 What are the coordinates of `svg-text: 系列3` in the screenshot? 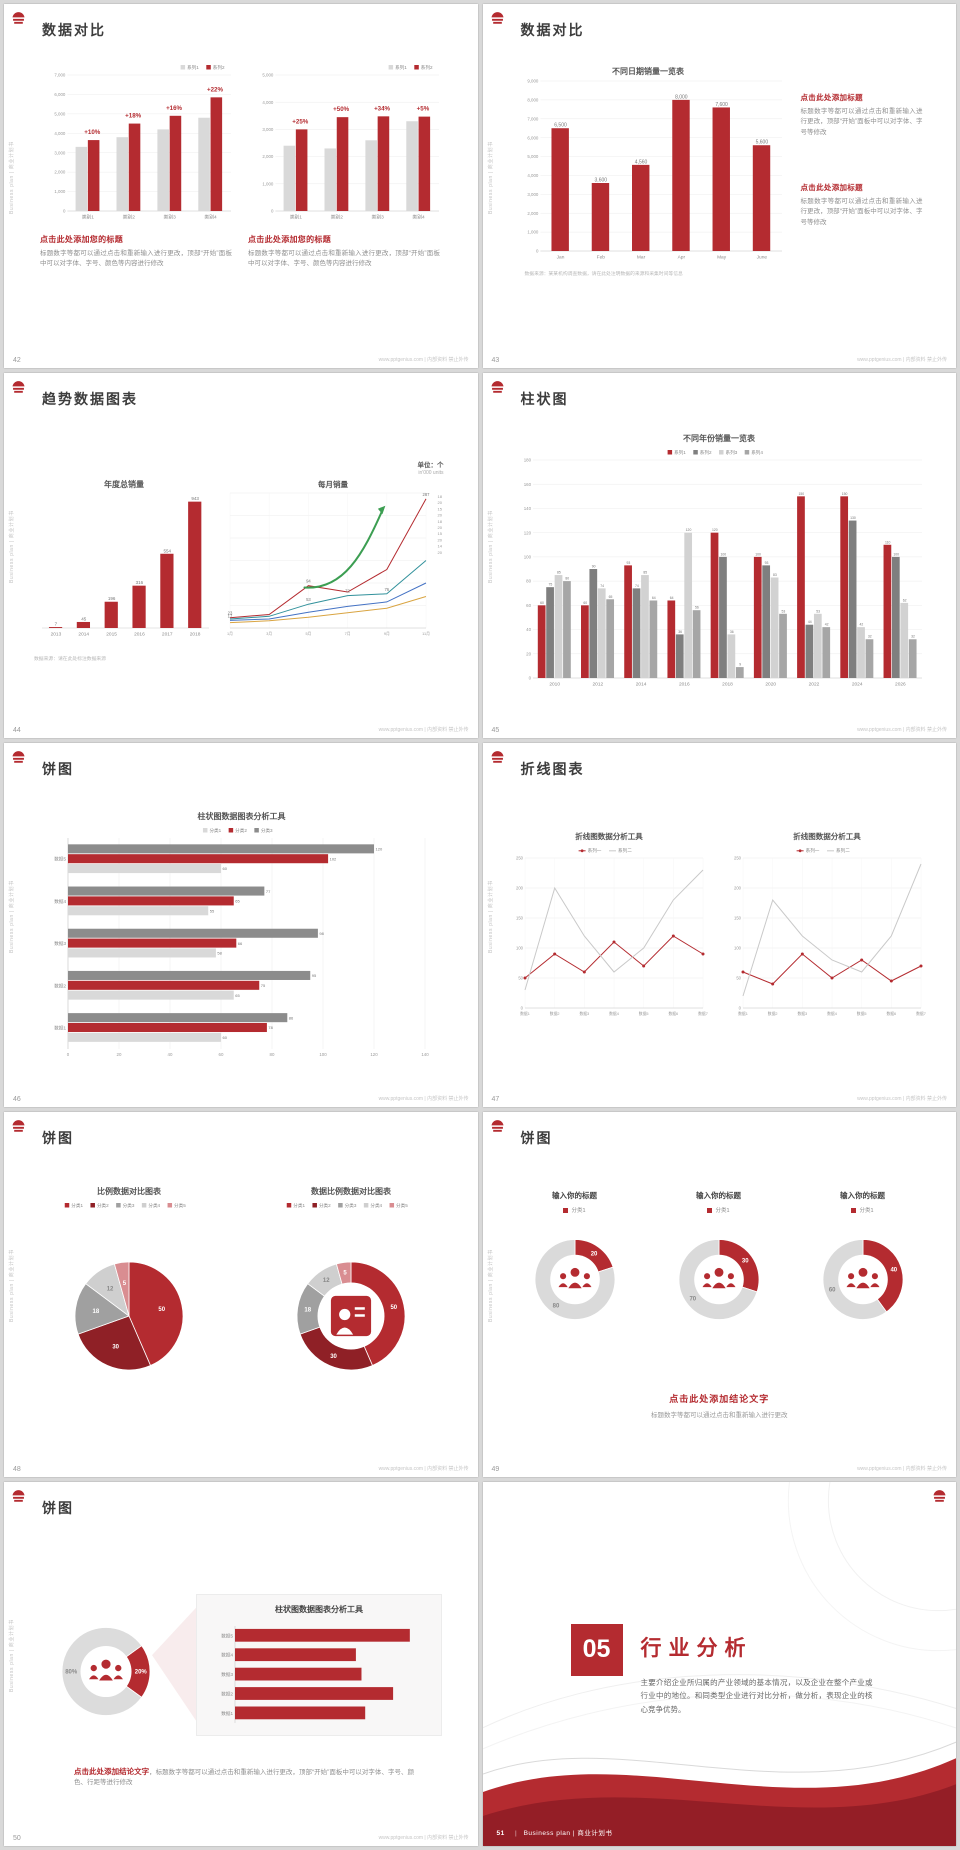 It's located at (731, 452).